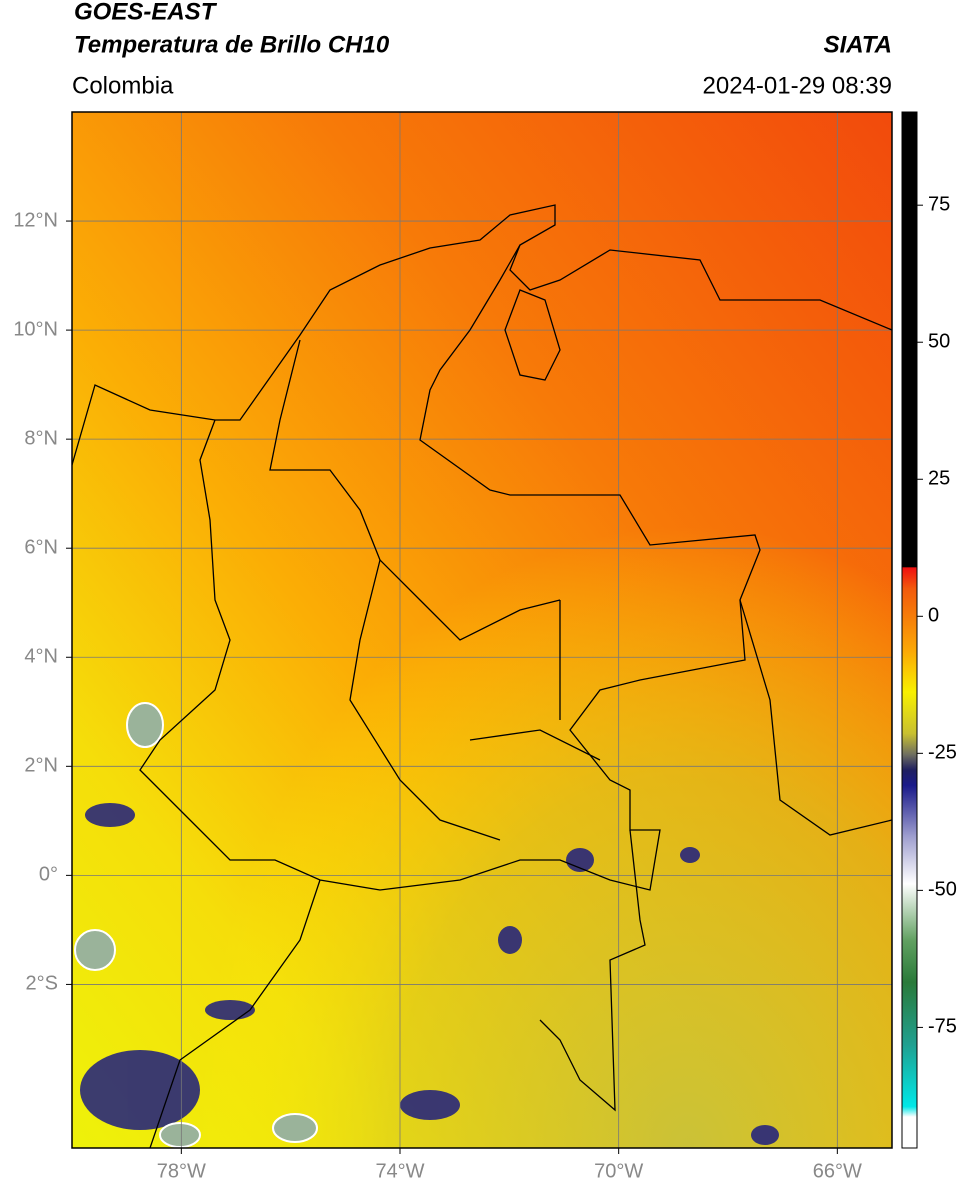  I want to click on timestamp: 2024-01-29 08:39, so click(798, 85).